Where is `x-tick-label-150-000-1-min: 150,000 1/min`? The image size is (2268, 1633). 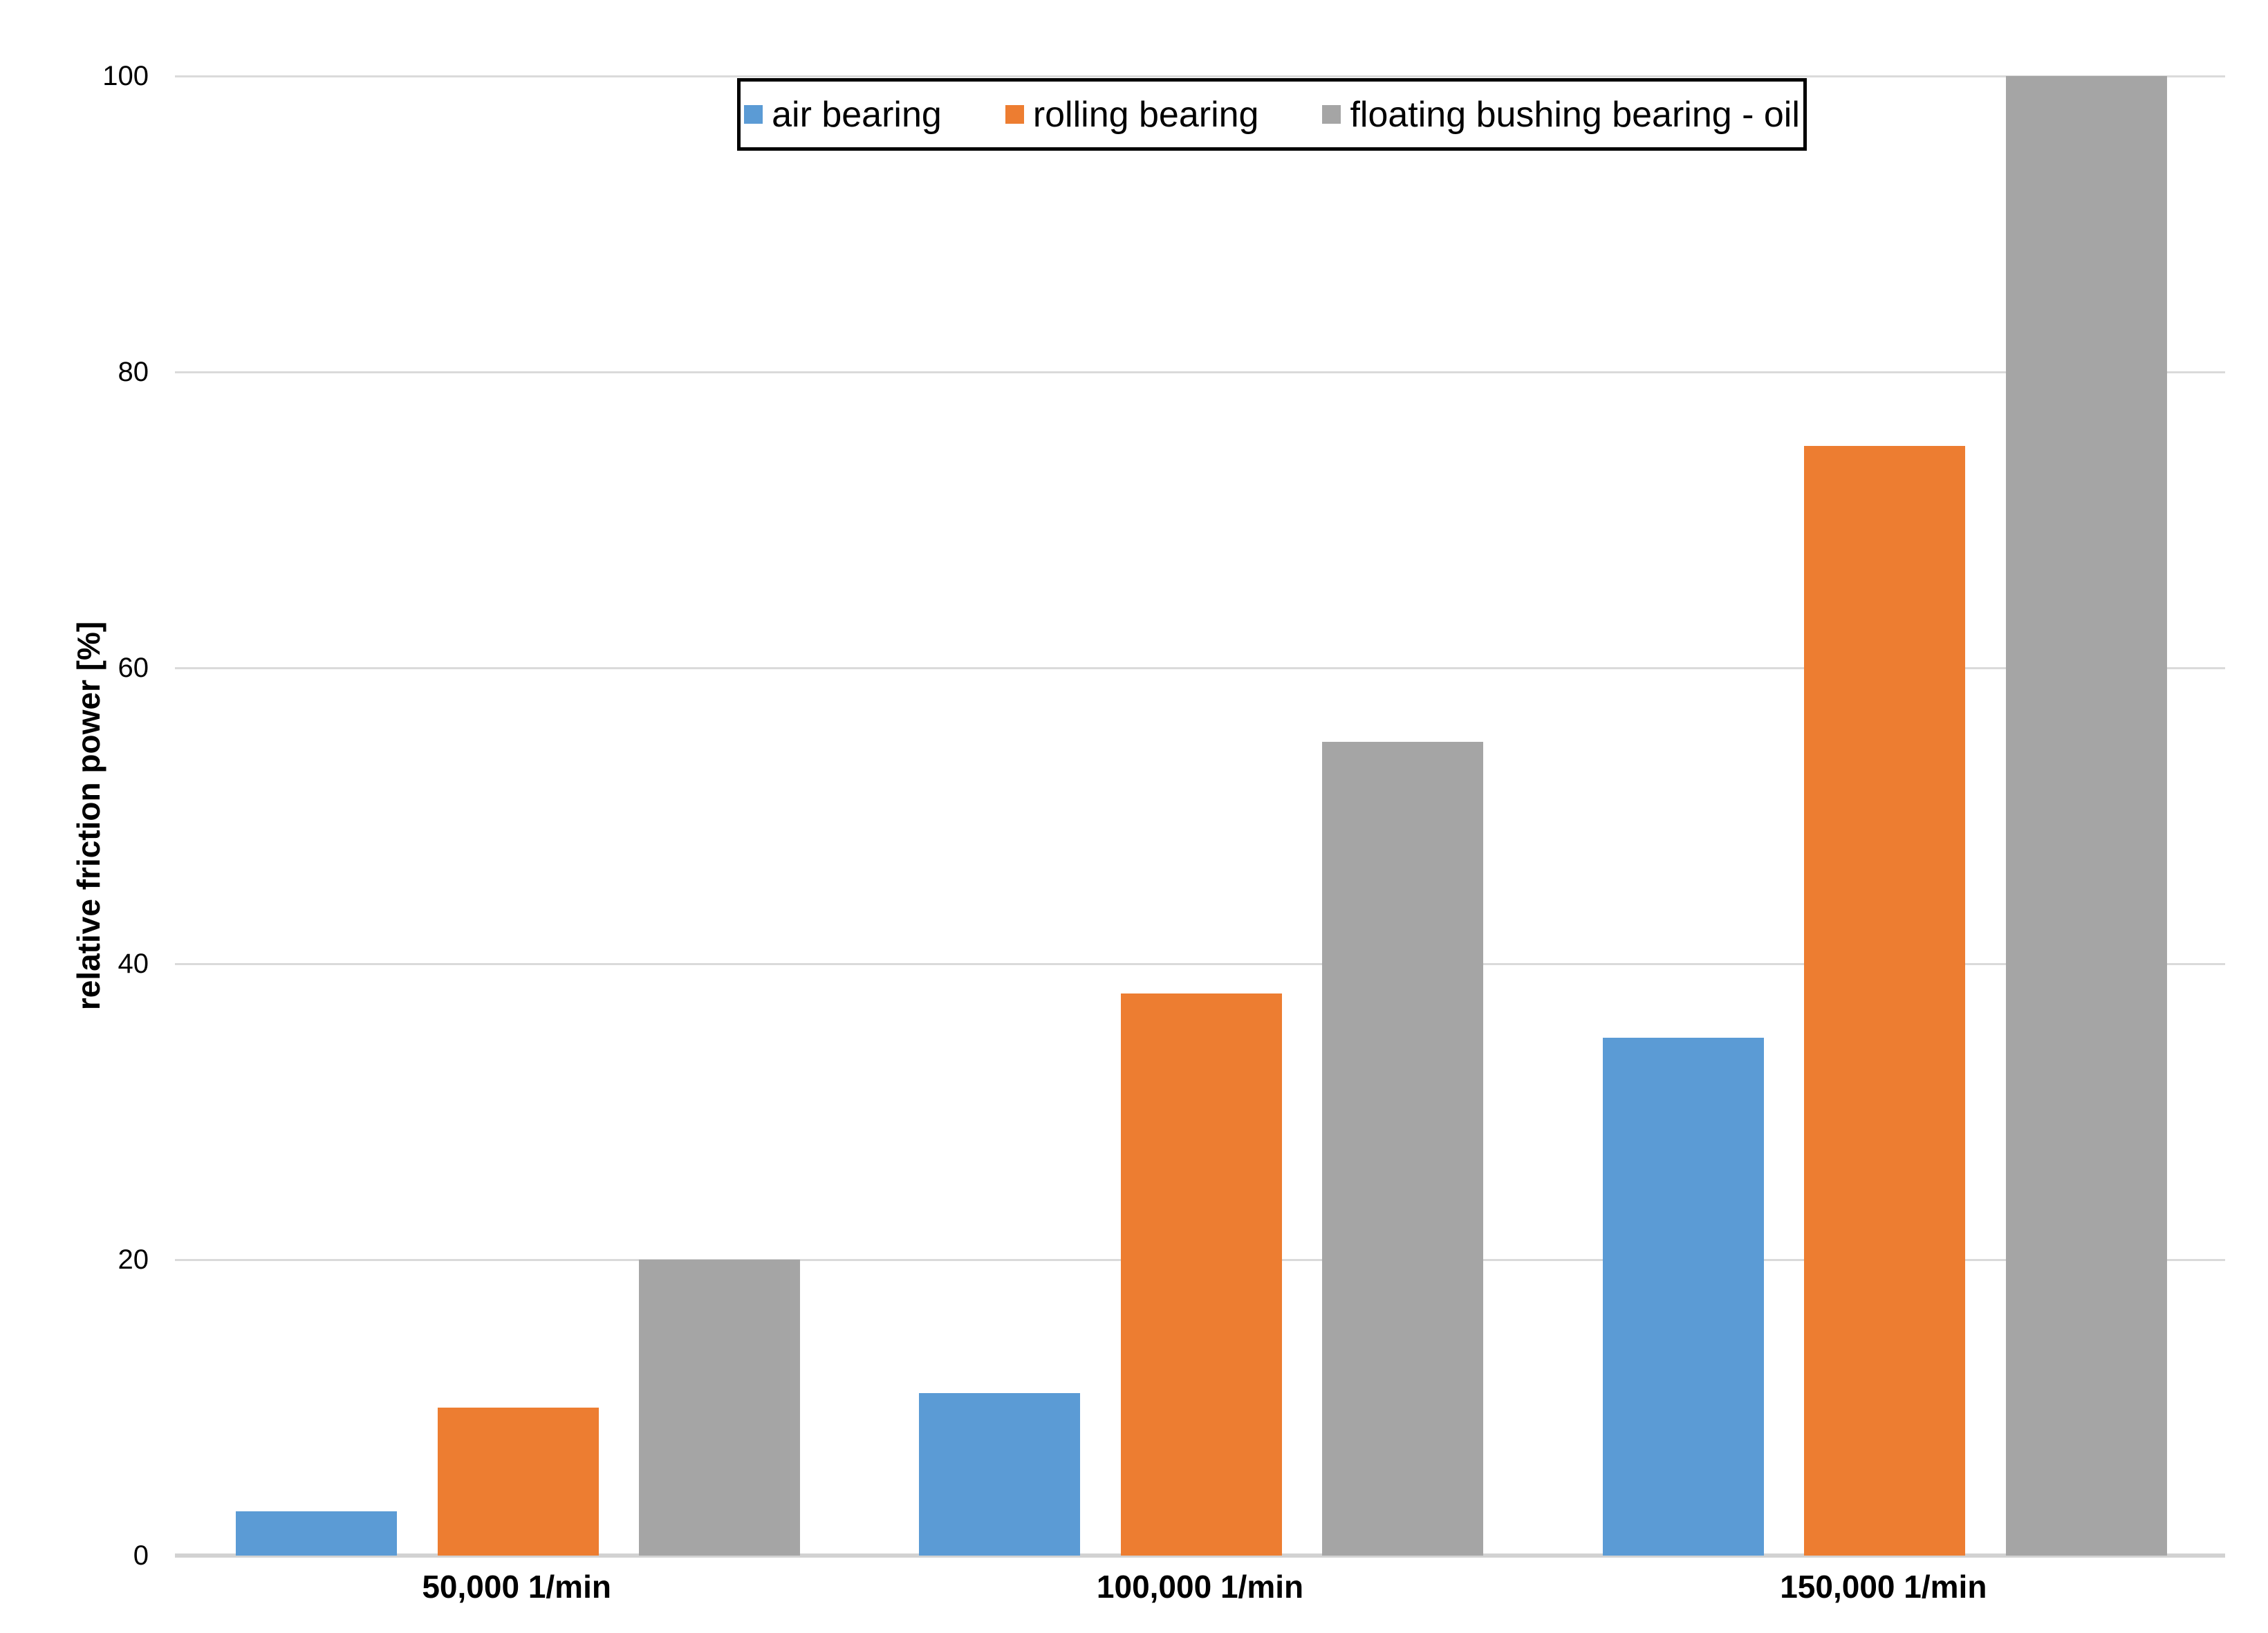 x-tick-label-150-000-1-min: 150,000 1/min is located at coordinates (1883, 1587).